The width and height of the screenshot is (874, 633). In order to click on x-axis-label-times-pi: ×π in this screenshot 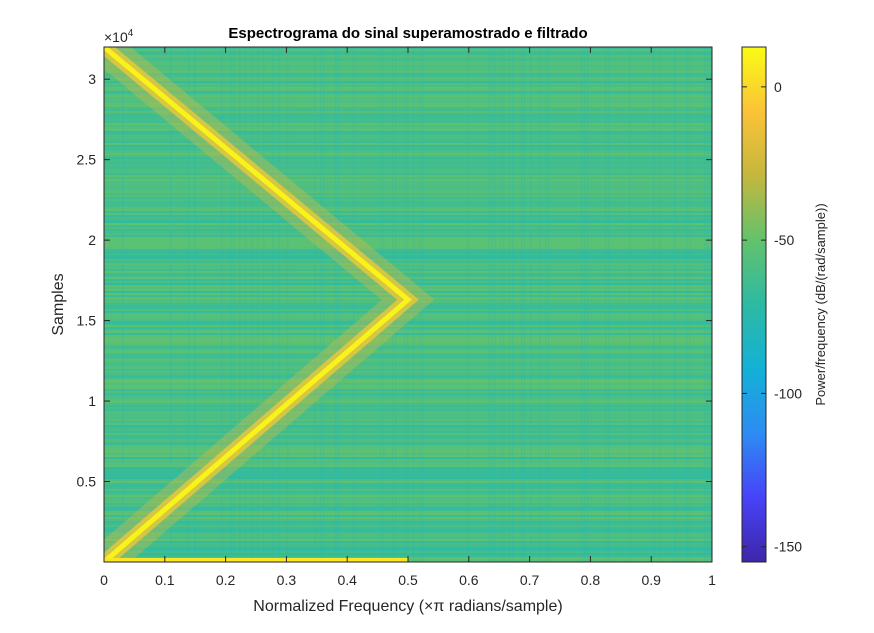, I will do `click(434, 606)`.